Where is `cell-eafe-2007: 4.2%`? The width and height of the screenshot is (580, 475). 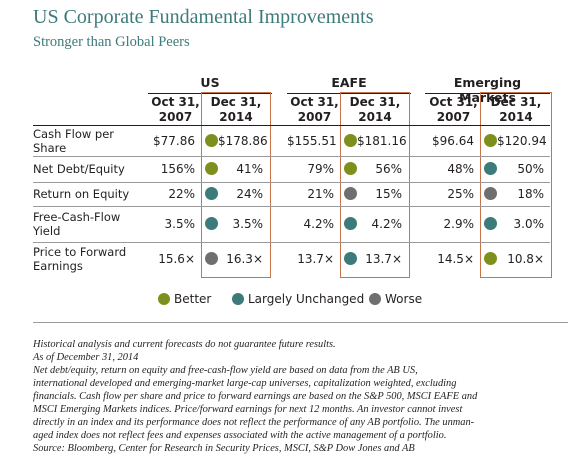
cell-eafe-2007: 4.2% is located at coordinates (319, 223).